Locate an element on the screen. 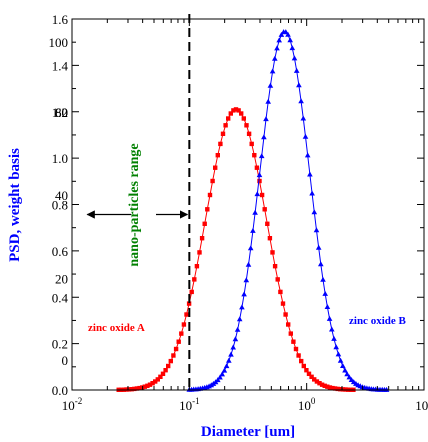  range-label: nano-particles range is located at coordinates (134, 204).